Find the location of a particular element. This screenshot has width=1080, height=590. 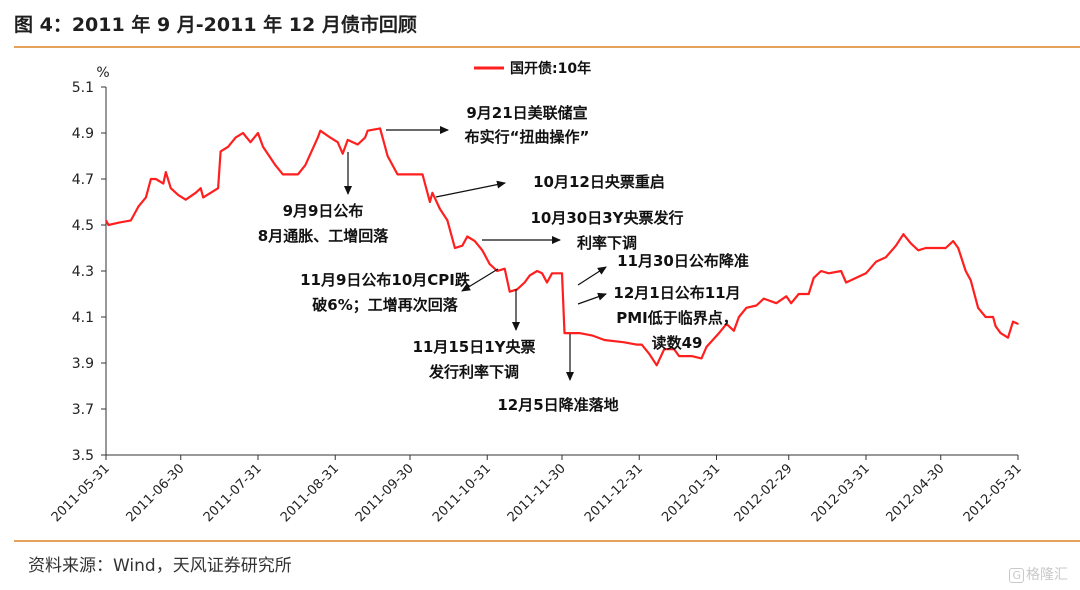

y-tick-label: 4.3 is located at coordinates (83, 272).